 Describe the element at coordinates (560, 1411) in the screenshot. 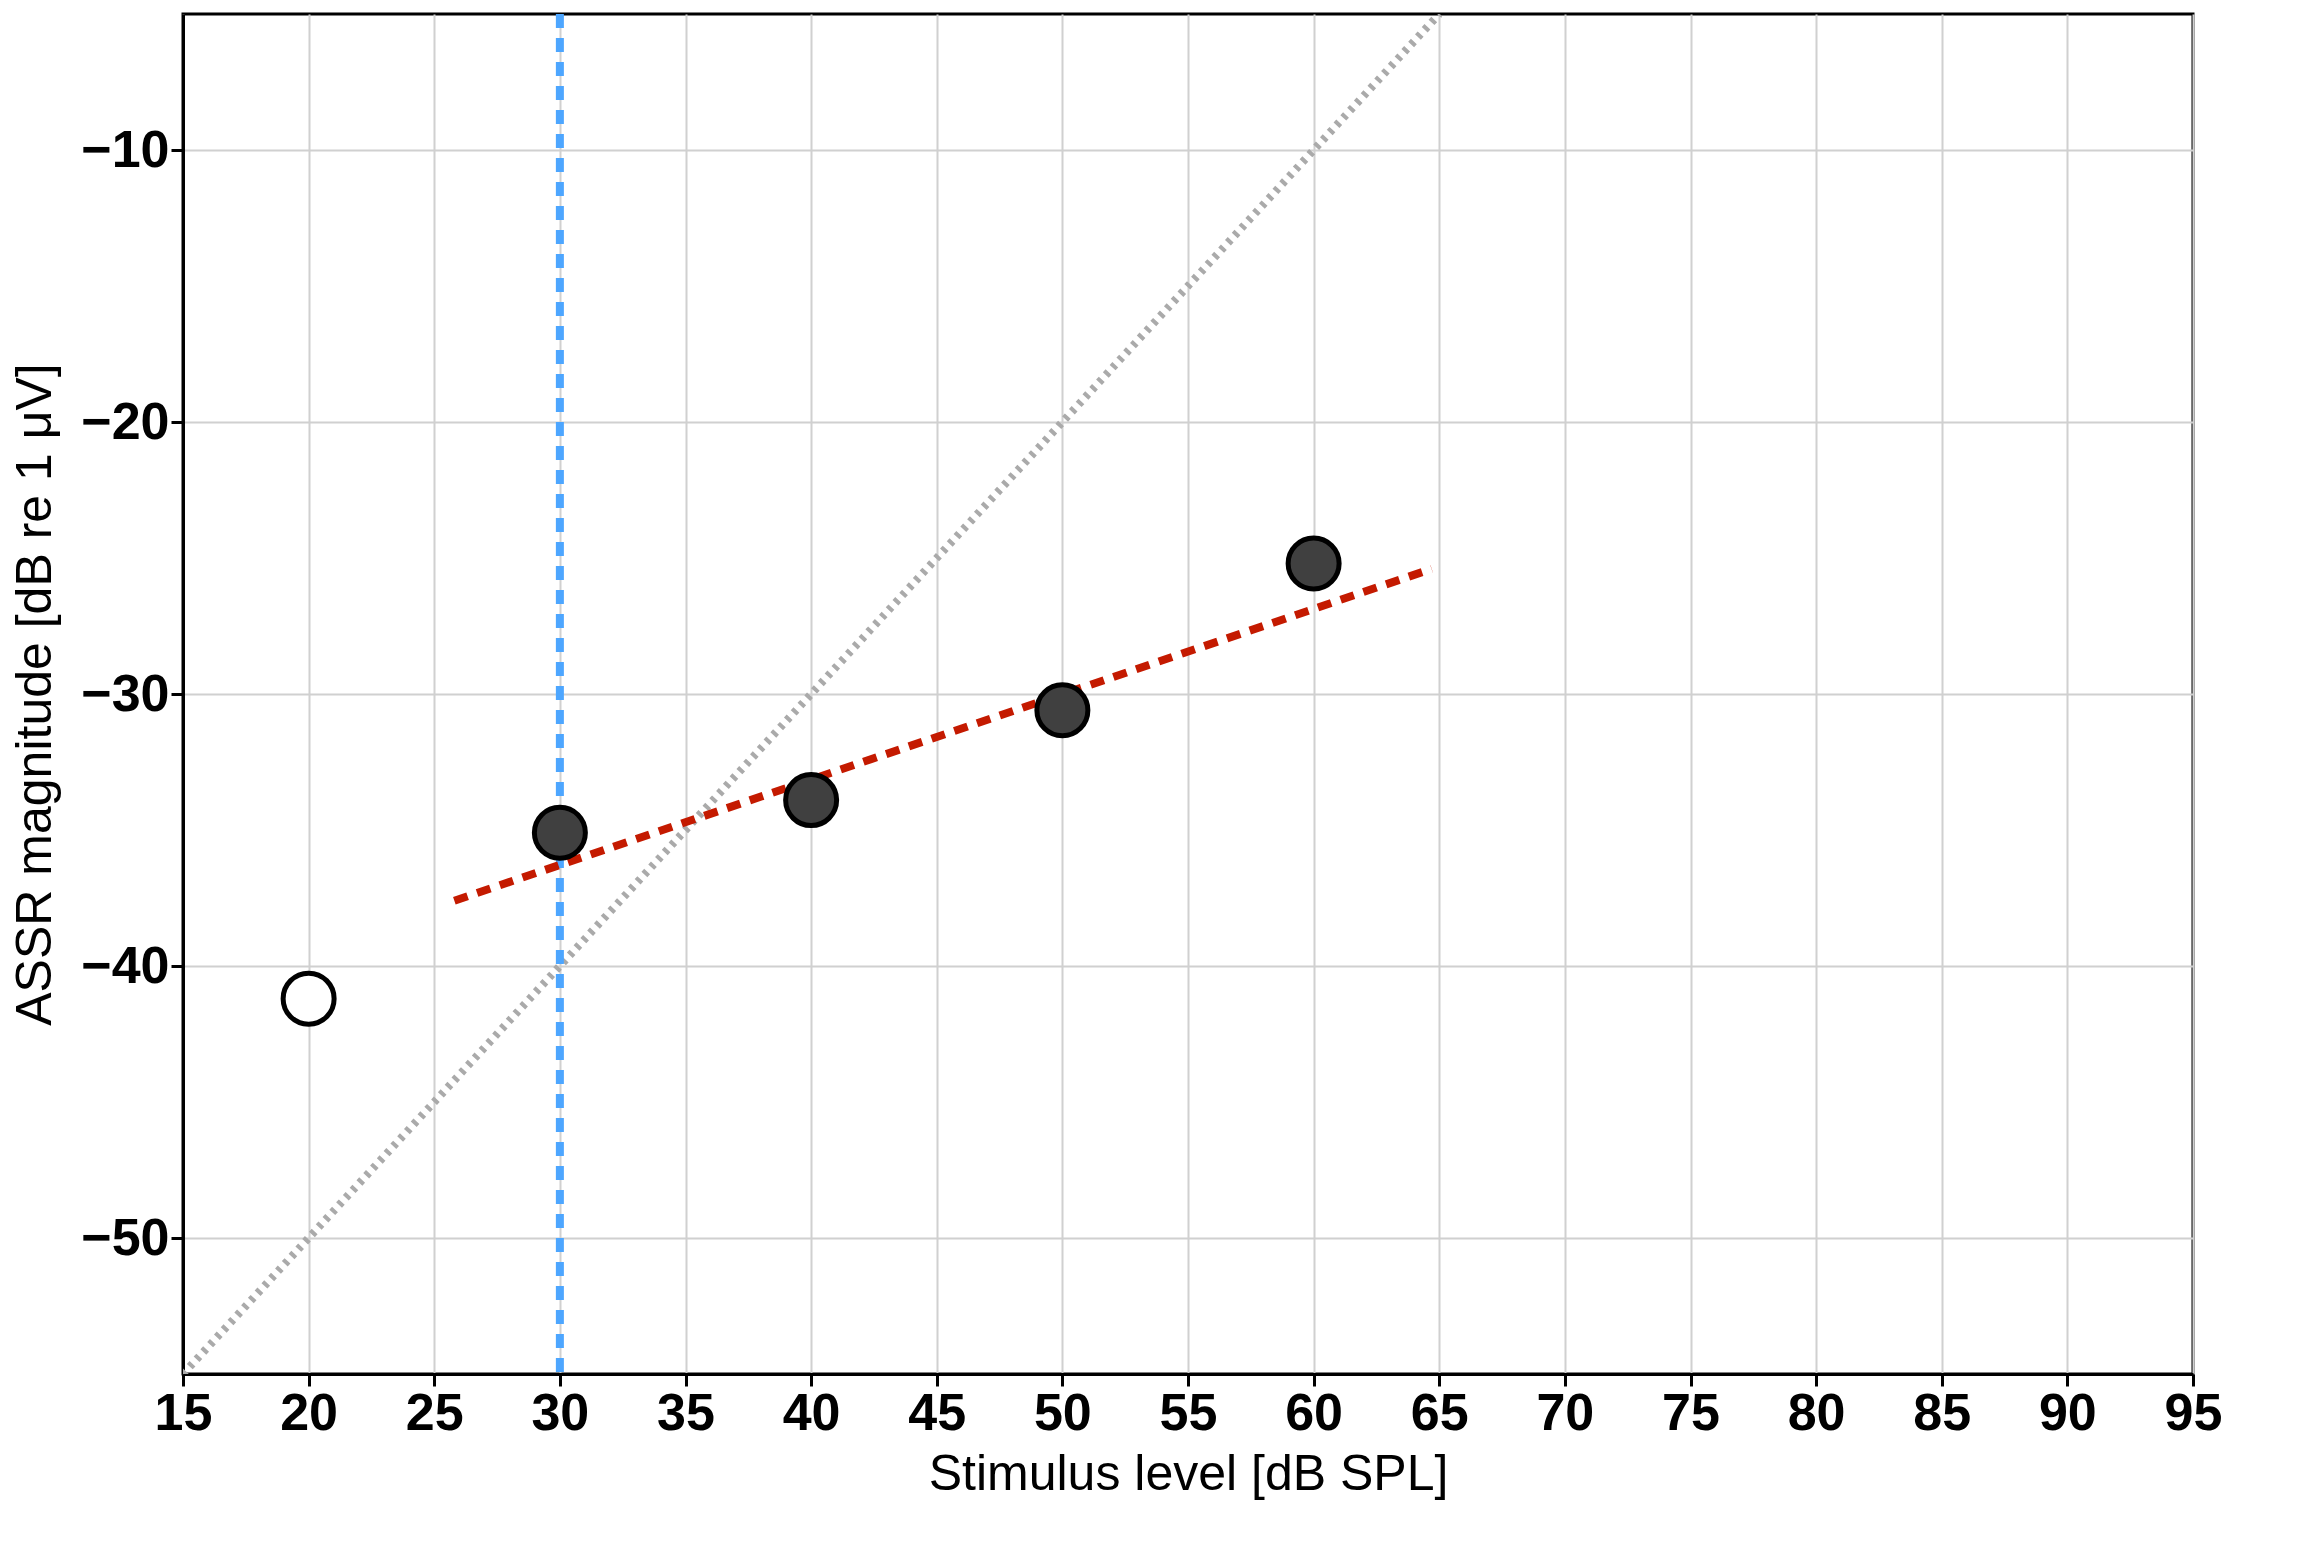

I see `x-tick-label: 30` at that location.